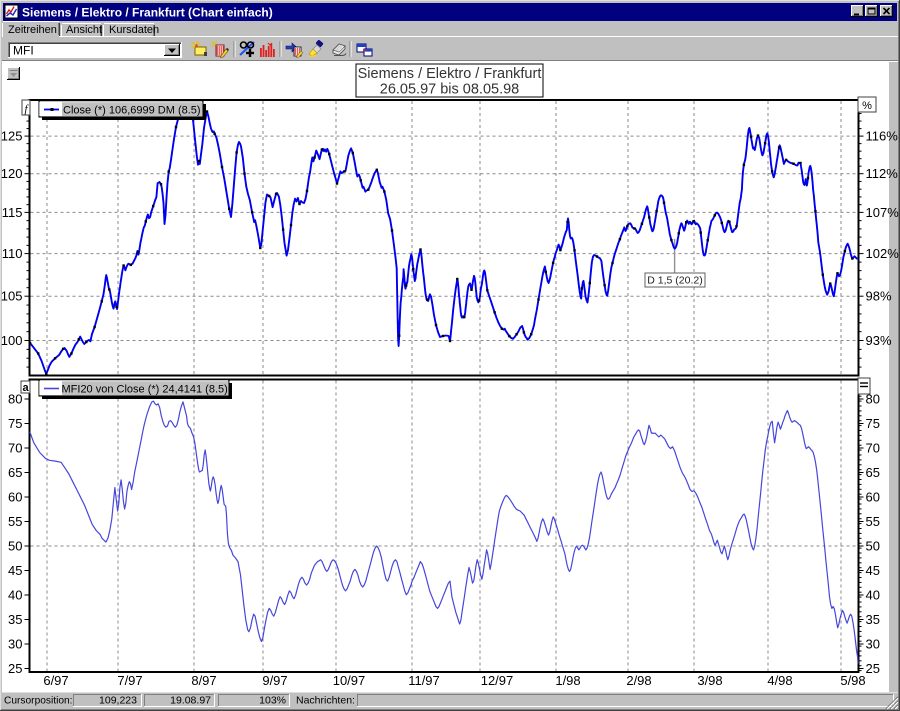  Describe the element at coordinates (55, 680) in the screenshot. I see `svg-text: 6/97` at that location.